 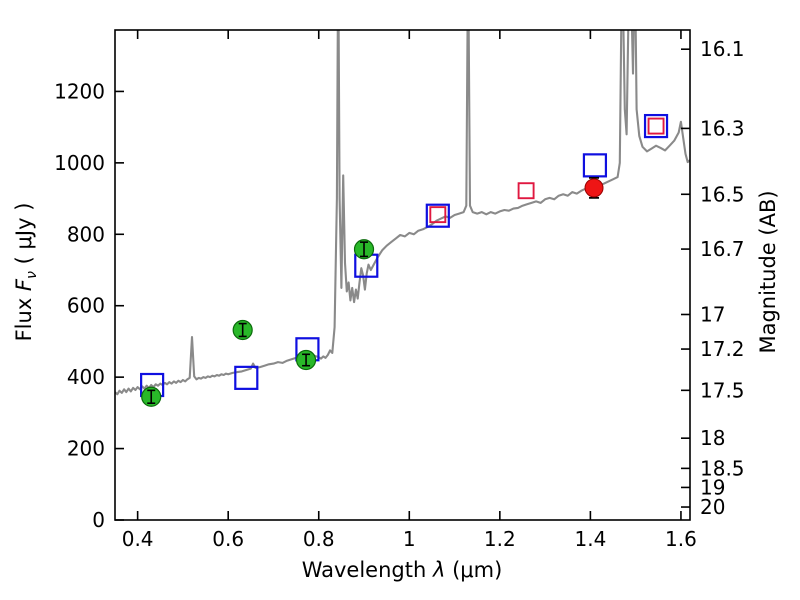 What do you see at coordinates (722, 249) in the screenshot?
I see `mag-tick-label-right: 16.7` at bounding box center [722, 249].